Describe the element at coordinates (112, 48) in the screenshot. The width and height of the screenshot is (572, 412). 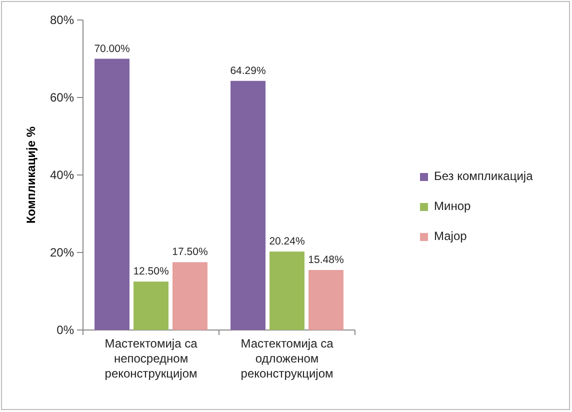
I see `data-label: 70.00%` at that location.